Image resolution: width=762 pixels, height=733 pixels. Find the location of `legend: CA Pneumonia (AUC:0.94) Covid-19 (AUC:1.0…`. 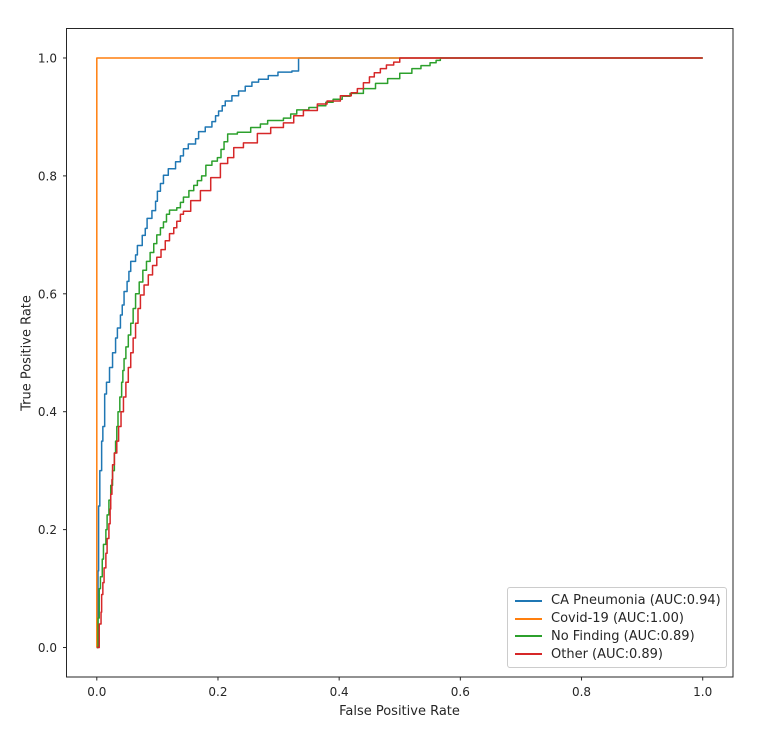

legend: CA Pneumonia (AUC:0.94) Covid-19 (AUC:1.0… is located at coordinates (617, 627).